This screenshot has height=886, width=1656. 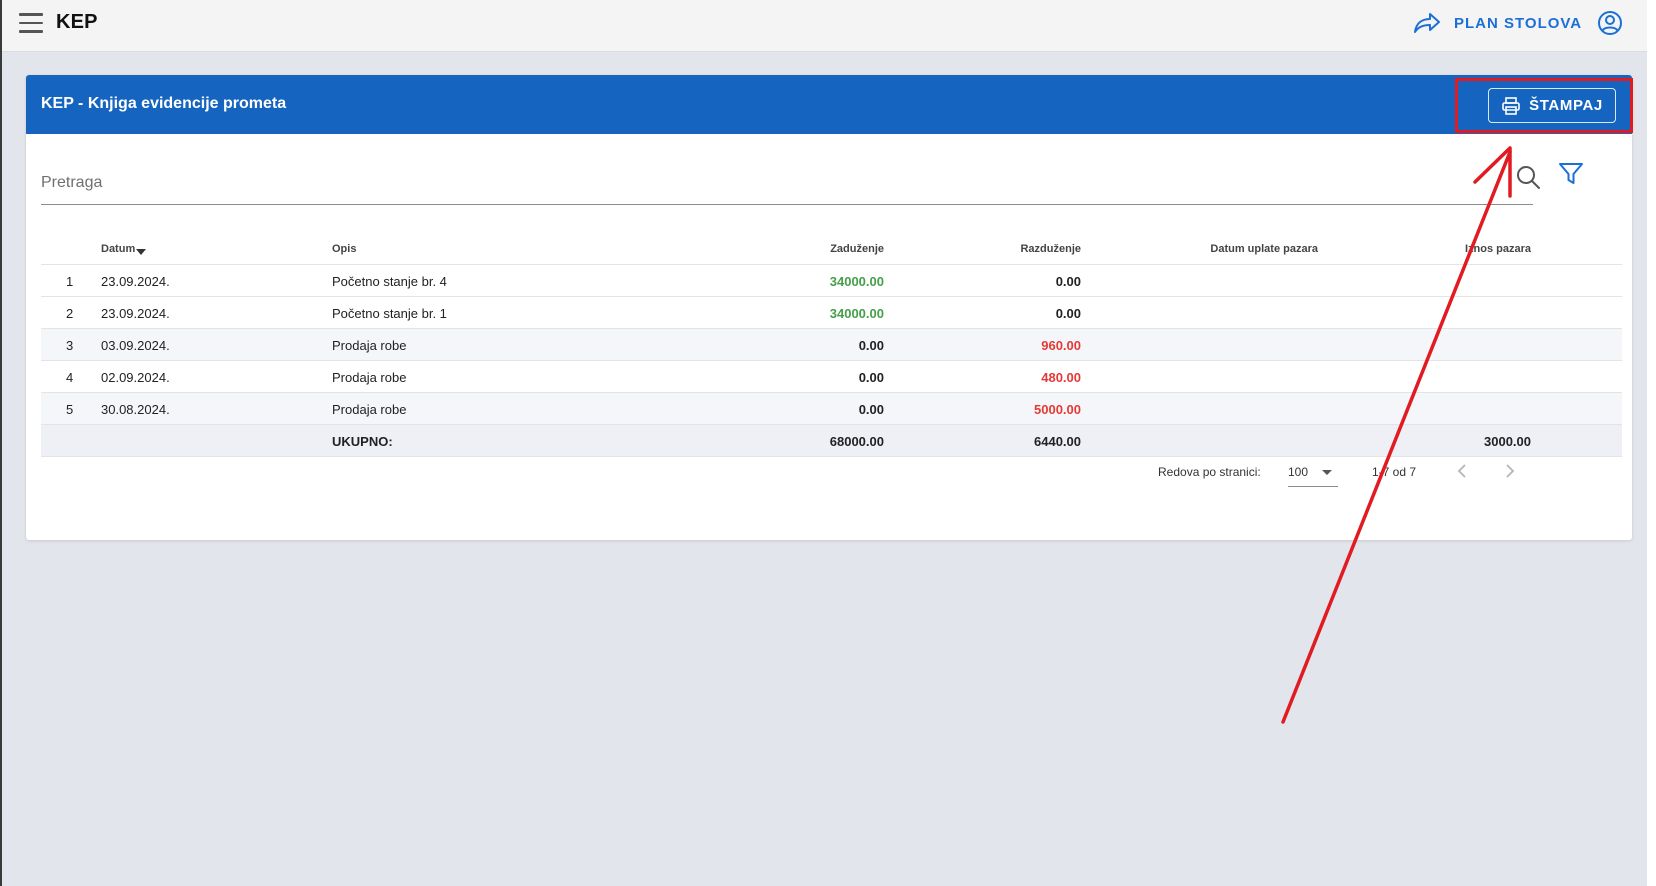 I want to click on total-row: UKUPNO: 68000.00 6440.00 3000.00, so click(x=831, y=441).